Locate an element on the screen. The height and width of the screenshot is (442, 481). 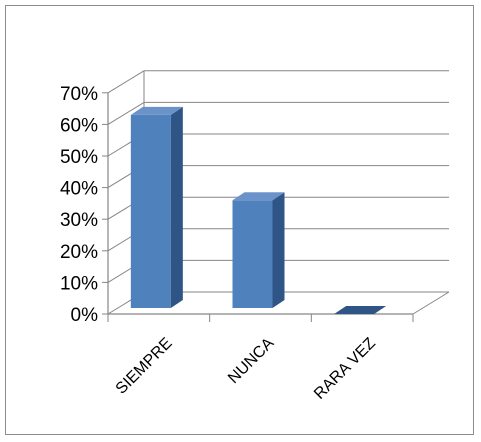
x-category-label: NUNCA is located at coordinates (251, 361).